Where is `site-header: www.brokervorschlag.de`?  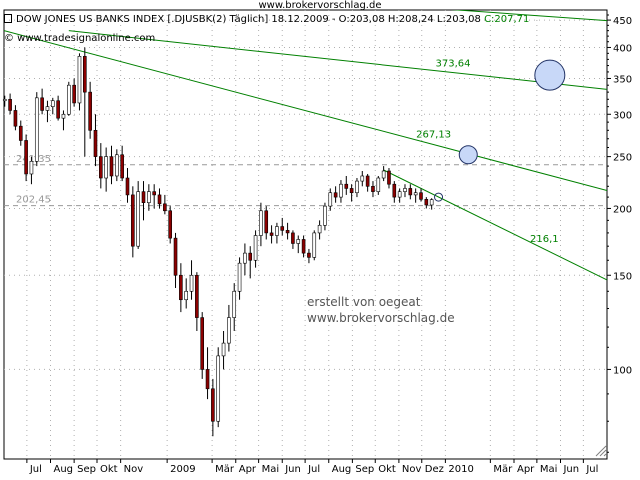 site-header: www.brokervorschlag.de is located at coordinates (320, 5).